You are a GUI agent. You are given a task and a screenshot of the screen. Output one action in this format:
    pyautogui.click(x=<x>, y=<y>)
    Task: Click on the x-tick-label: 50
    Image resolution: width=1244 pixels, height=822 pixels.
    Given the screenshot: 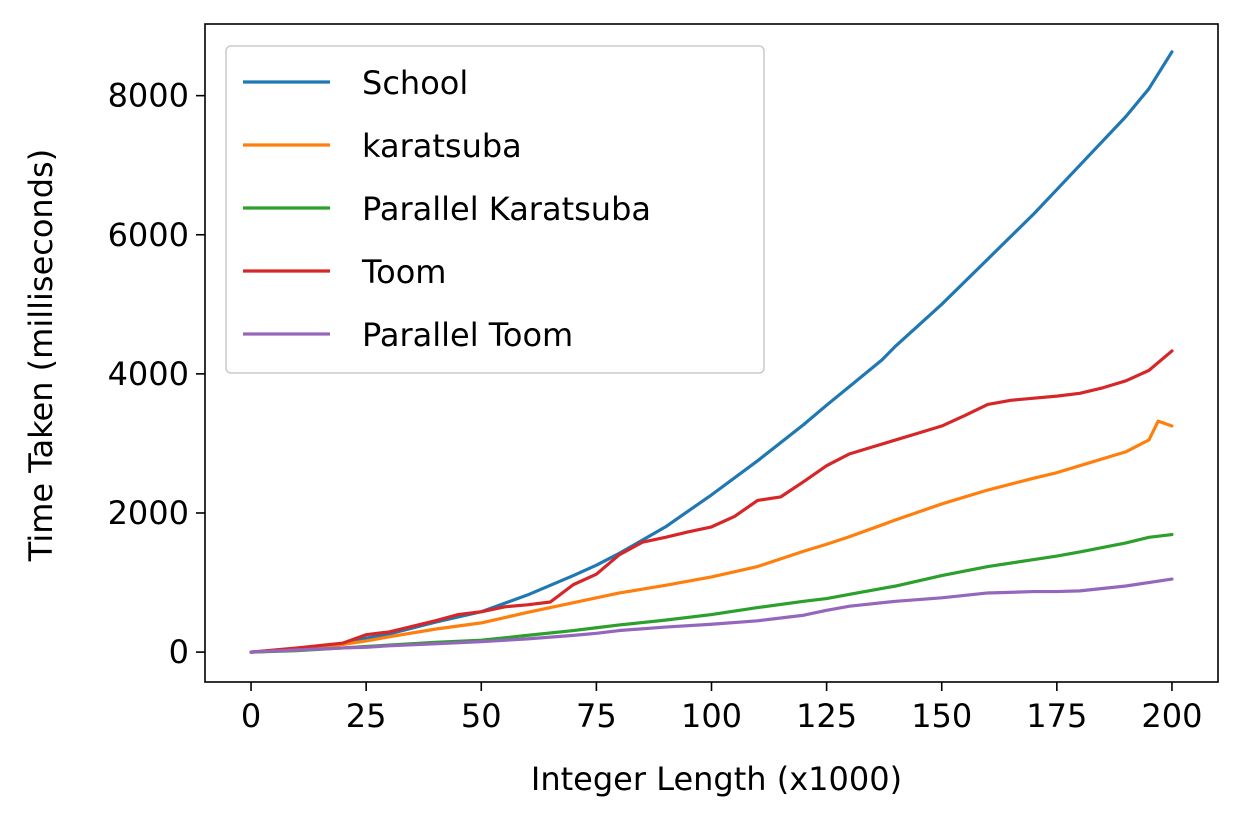 What is the action you would take?
    pyautogui.click(x=481, y=716)
    